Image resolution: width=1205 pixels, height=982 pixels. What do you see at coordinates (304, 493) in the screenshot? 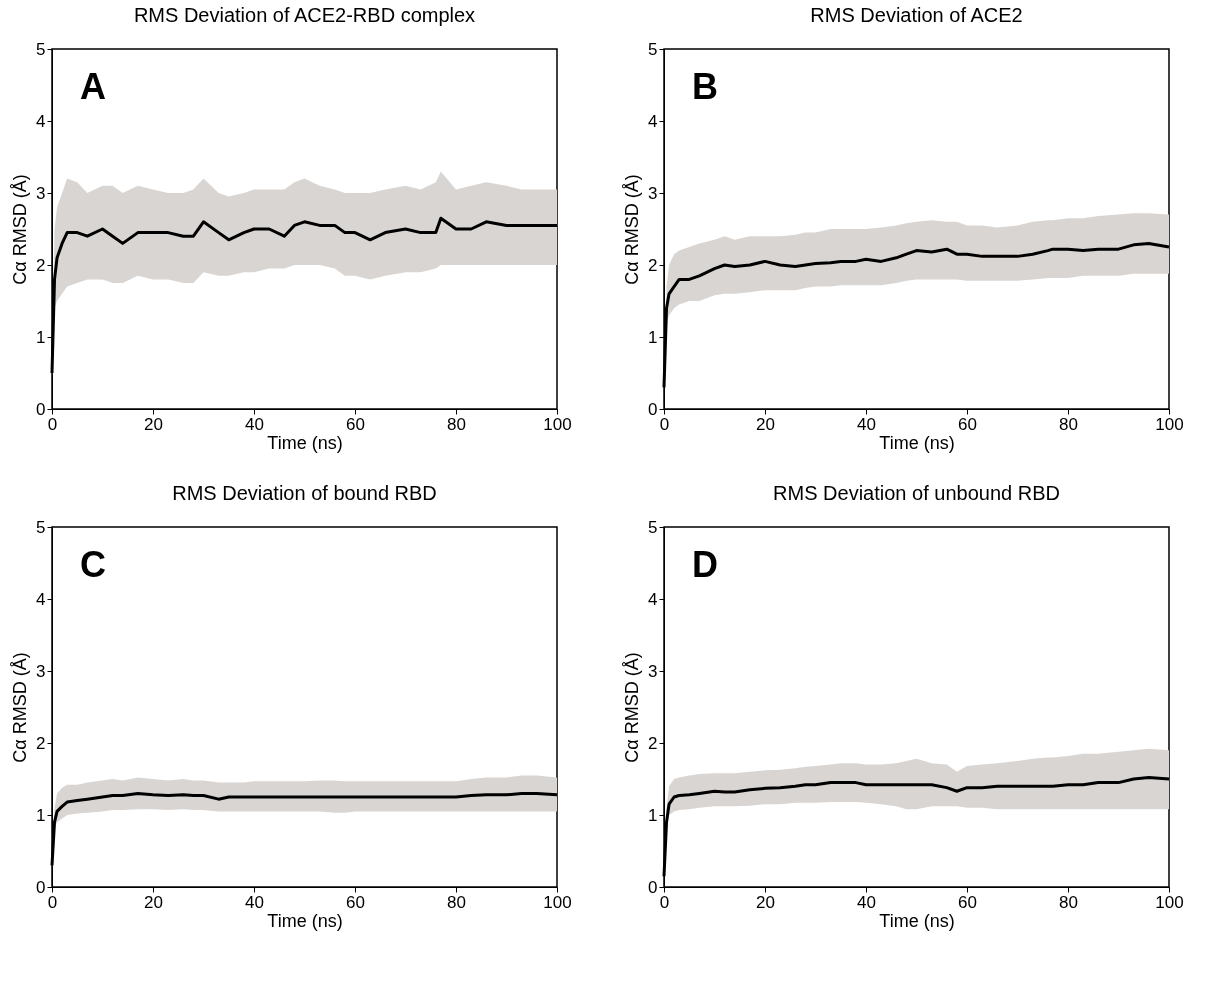
I see `chart-title: RMS Deviation of bound RBD` at bounding box center [304, 493].